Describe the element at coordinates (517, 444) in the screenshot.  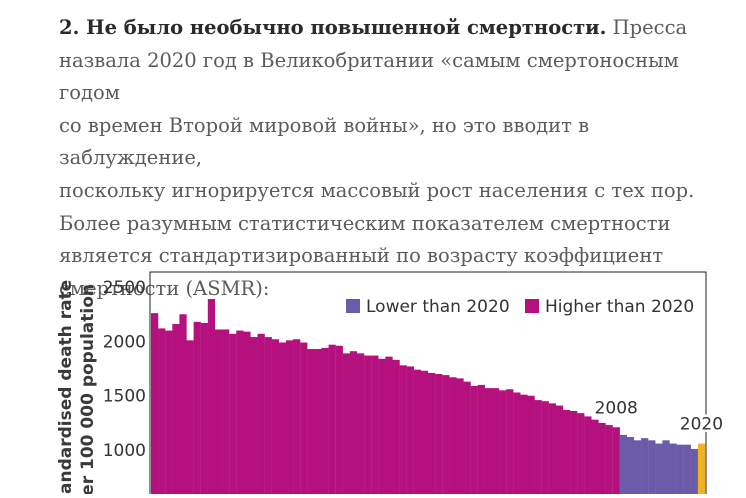
I see `bar-1994` at that location.